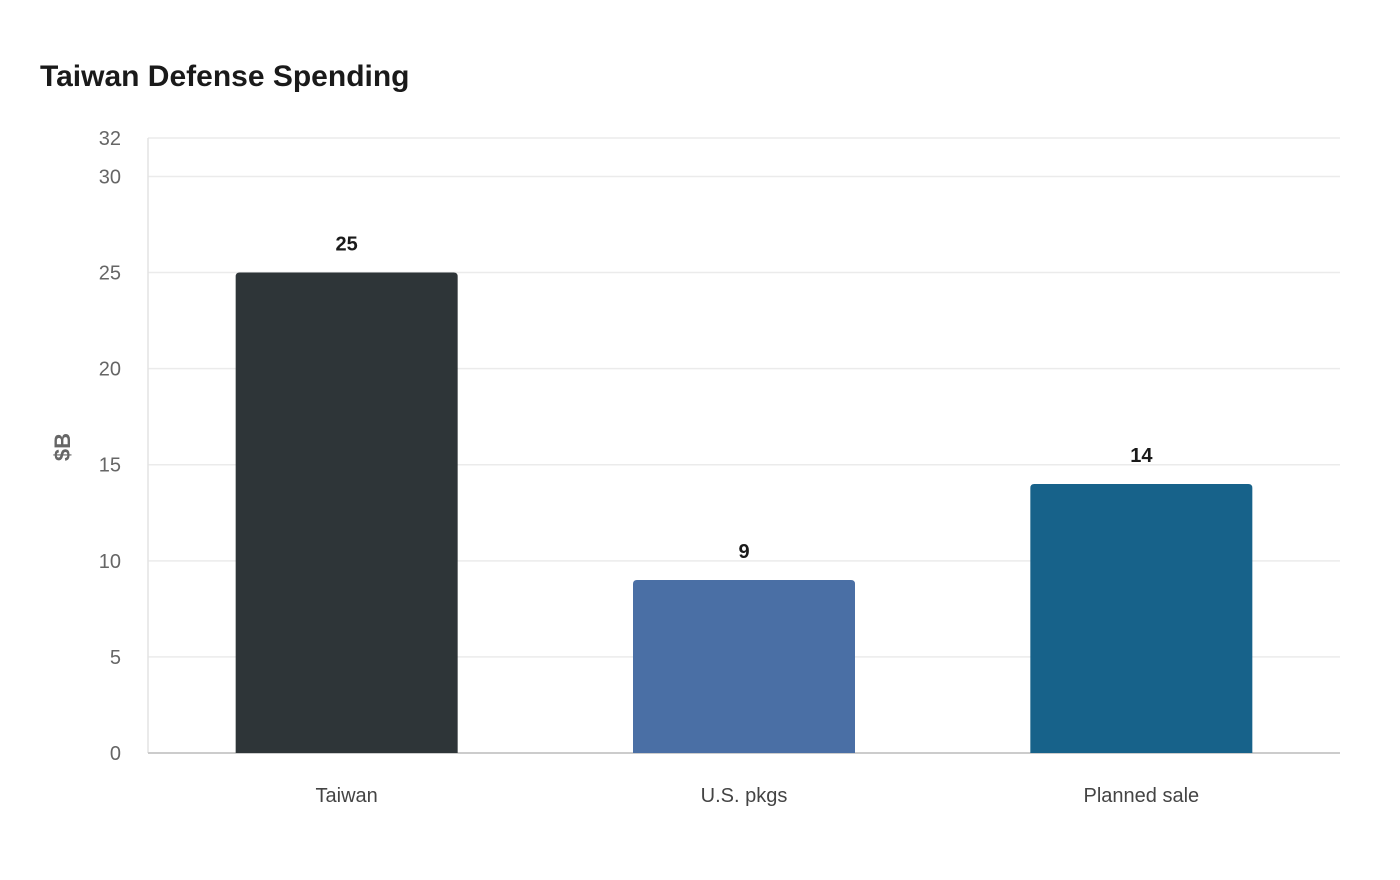 The height and width of the screenshot is (880, 1400). Describe the element at coordinates (744, 796) in the screenshot. I see `category-label: U.S. pkgs` at that location.